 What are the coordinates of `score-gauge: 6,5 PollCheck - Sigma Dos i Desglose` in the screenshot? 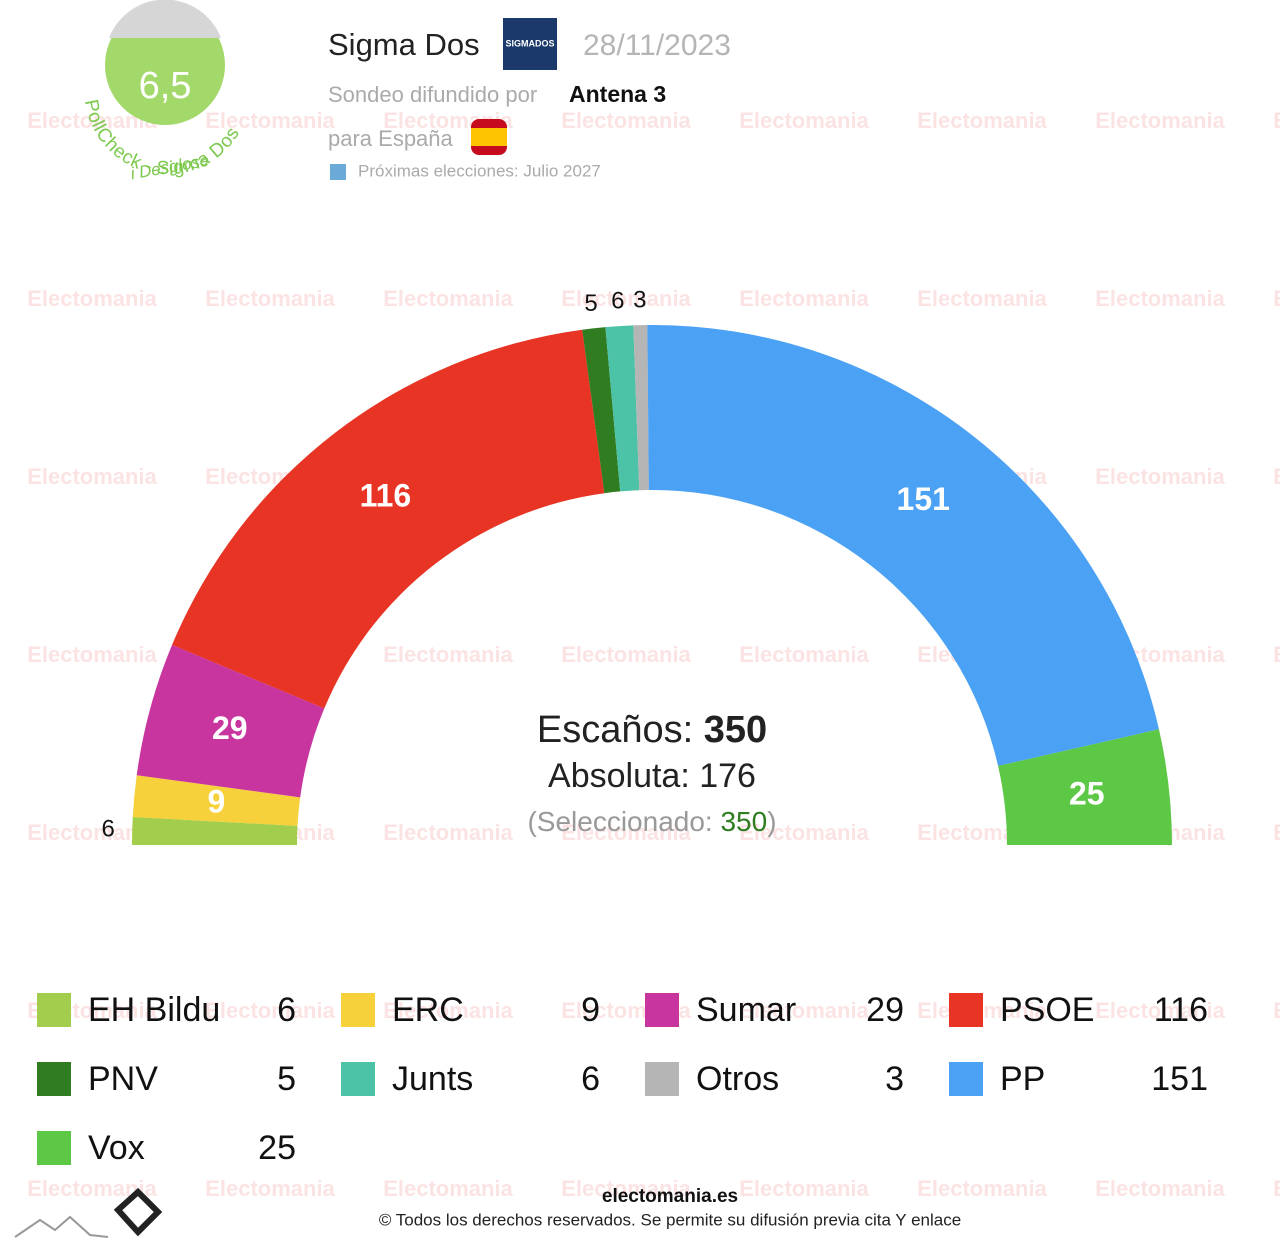 It's located at (162, 91).